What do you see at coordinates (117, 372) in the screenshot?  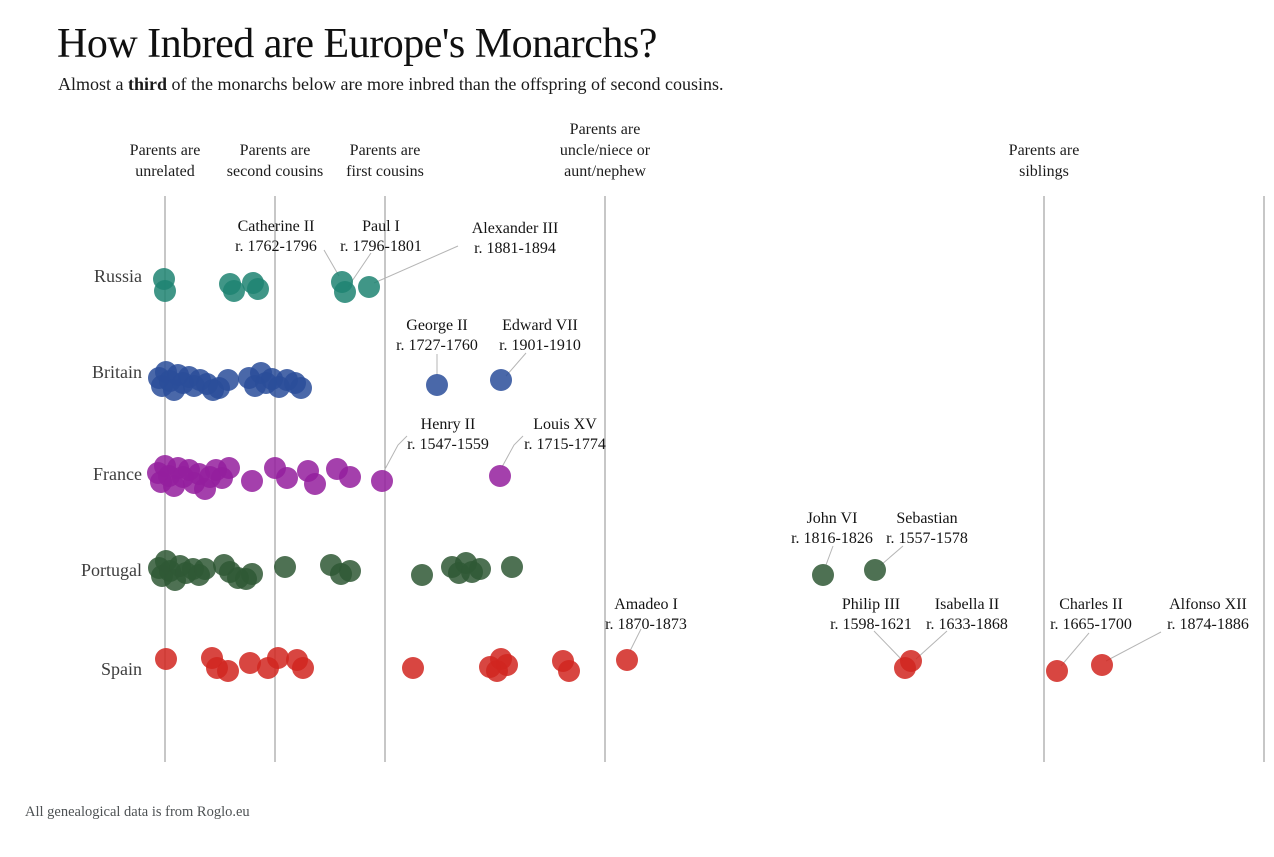 I see `row-label-britain: Britain` at bounding box center [117, 372].